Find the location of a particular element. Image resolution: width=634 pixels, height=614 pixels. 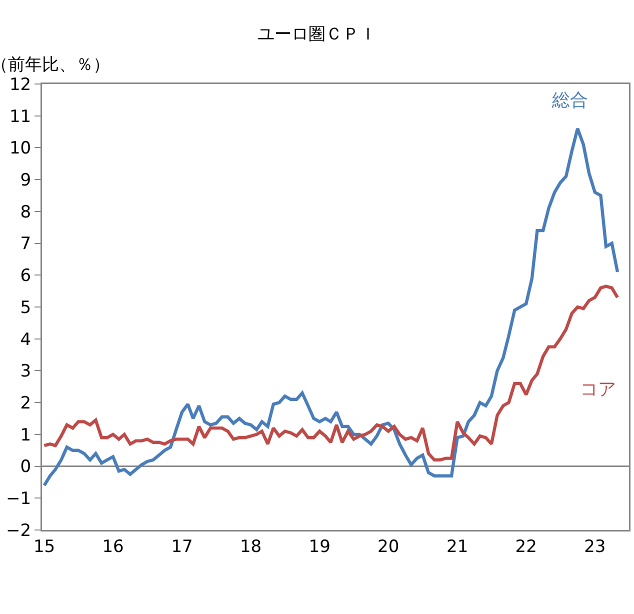

y-tick-label: −1 is located at coordinates (19, 499).